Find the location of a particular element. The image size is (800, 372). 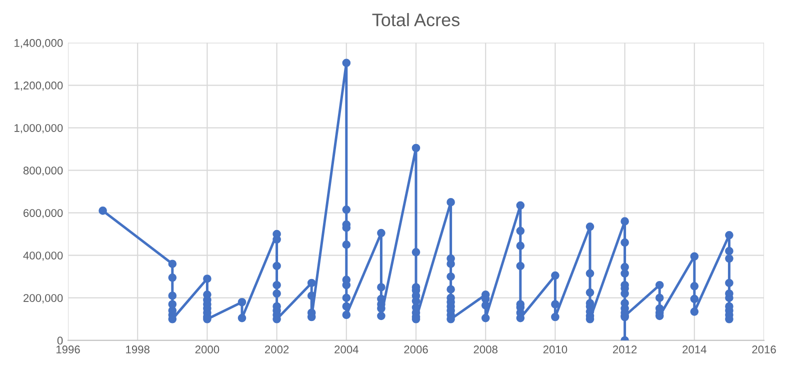

x-tick-label: 2000 is located at coordinates (207, 350).